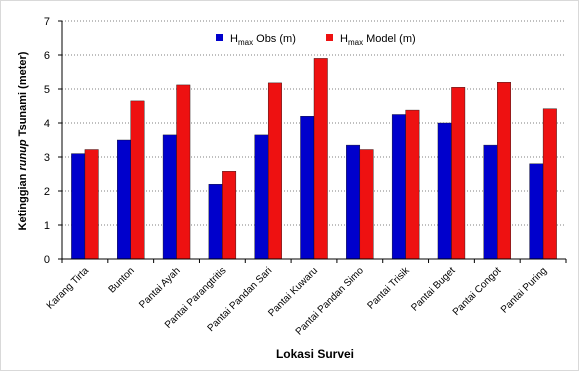 This screenshot has width=579, height=375. I want to click on x-tick-label: Pantai Ayah, so click(159, 287).